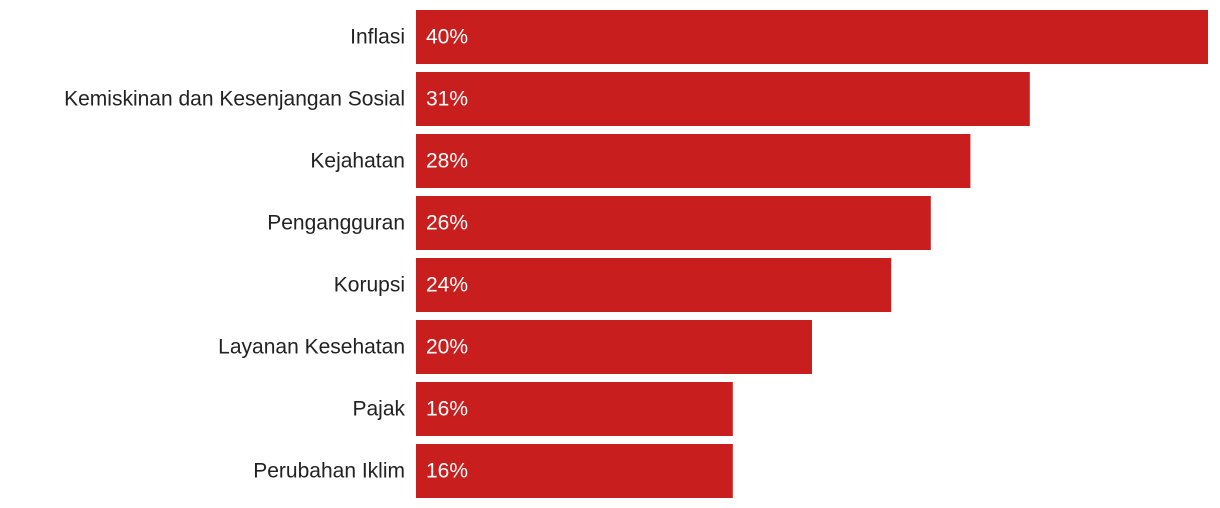 Image resolution: width=1220 pixels, height=508 pixels. What do you see at coordinates (447, 285) in the screenshot?
I see `value-label: 24%` at bounding box center [447, 285].